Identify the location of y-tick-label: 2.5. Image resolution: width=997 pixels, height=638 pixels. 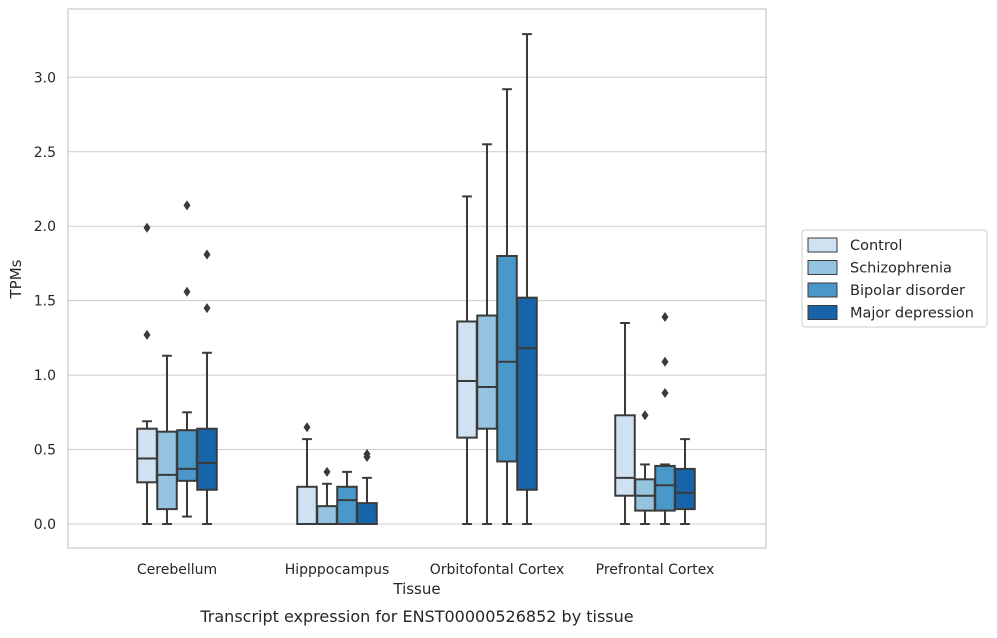
(45, 153).